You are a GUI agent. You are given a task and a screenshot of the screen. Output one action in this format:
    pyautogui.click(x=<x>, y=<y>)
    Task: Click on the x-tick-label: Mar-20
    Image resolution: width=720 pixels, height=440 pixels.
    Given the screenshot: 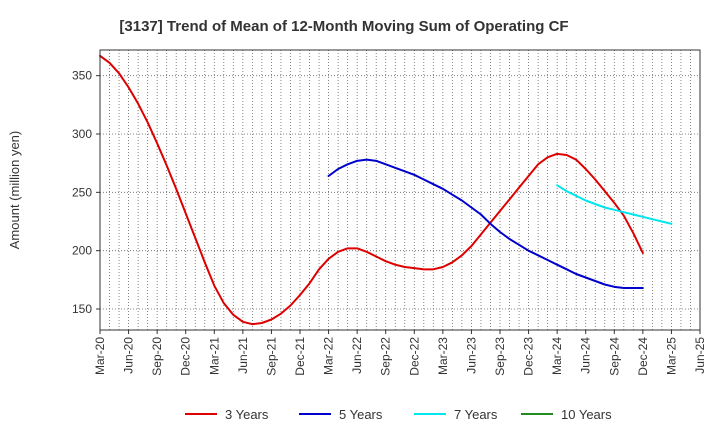 What is the action you would take?
    pyautogui.click(x=100, y=356)
    